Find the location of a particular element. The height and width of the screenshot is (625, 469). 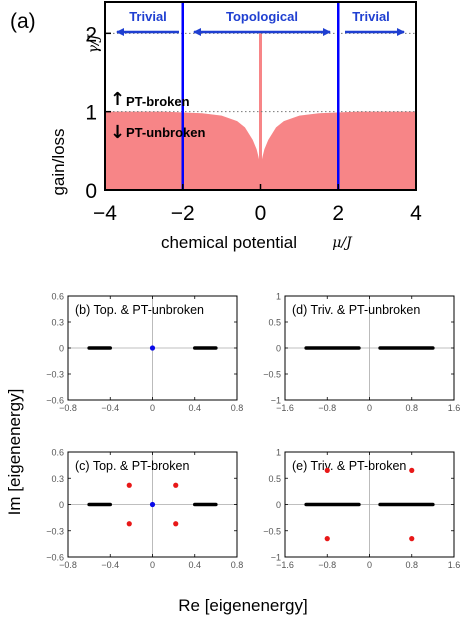

x-tick-label: −2 is located at coordinates (183, 213).